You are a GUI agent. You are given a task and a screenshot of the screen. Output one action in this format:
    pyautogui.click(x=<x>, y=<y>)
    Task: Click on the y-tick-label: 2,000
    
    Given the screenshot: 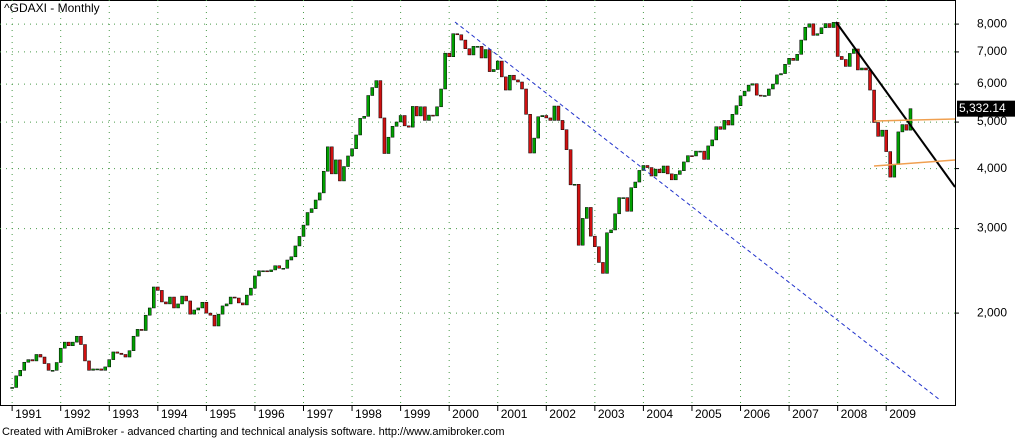 What is the action you would take?
    pyautogui.click(x=992, y=312)
    